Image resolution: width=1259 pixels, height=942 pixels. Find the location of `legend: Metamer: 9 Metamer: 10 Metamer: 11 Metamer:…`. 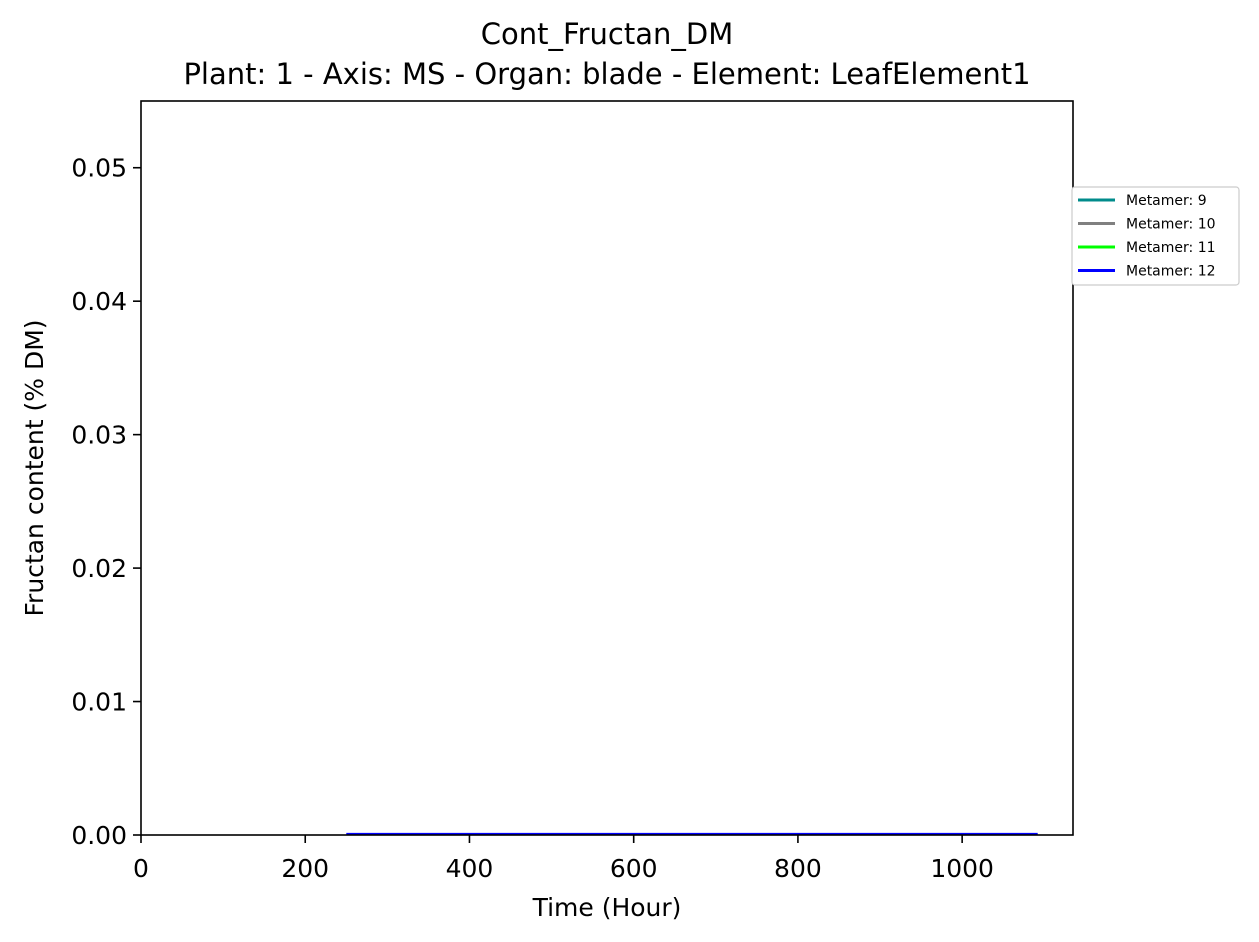

legend: Metamer: 9 Metamer: 10 Metamer: 11 Metamer:… is located at coordinates (1155, 236).